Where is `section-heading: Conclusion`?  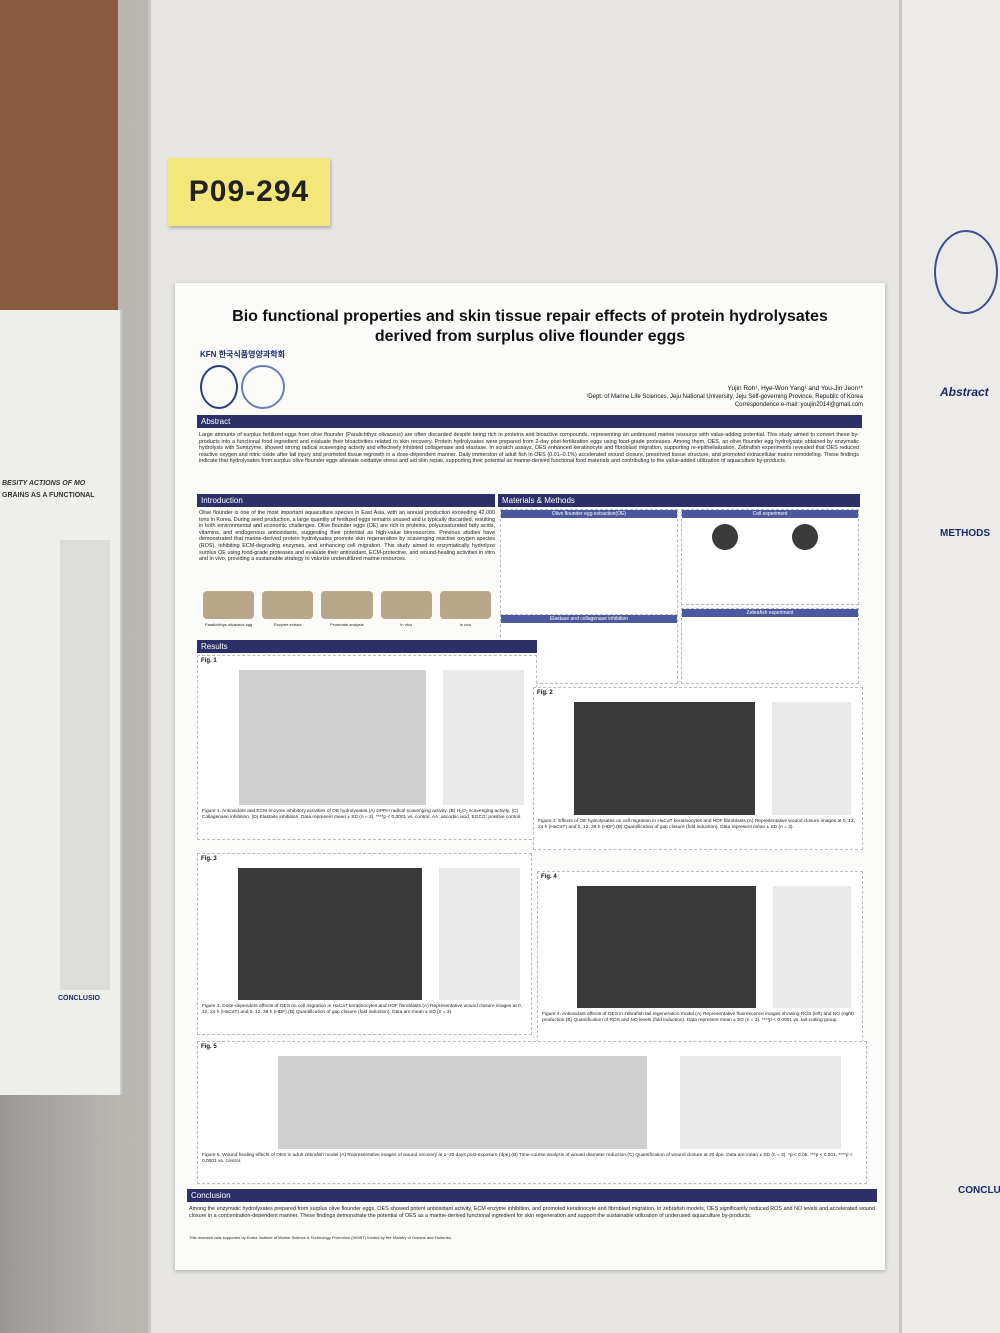
section-heading: Conclusion is located at coordinates (532, 1195).